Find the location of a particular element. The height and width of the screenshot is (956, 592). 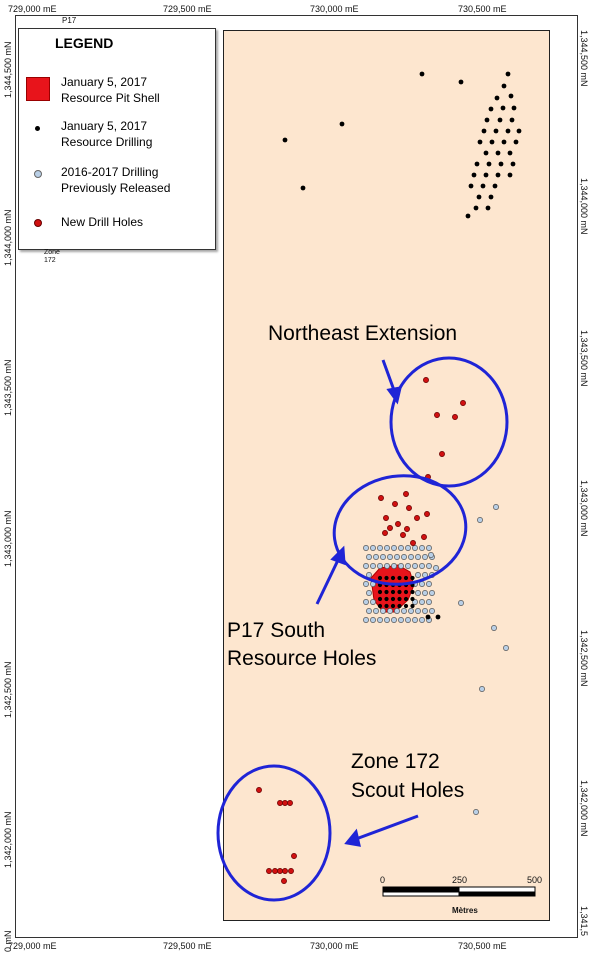

legend-label: Resource Drilling is located at coordinates (107, 142).